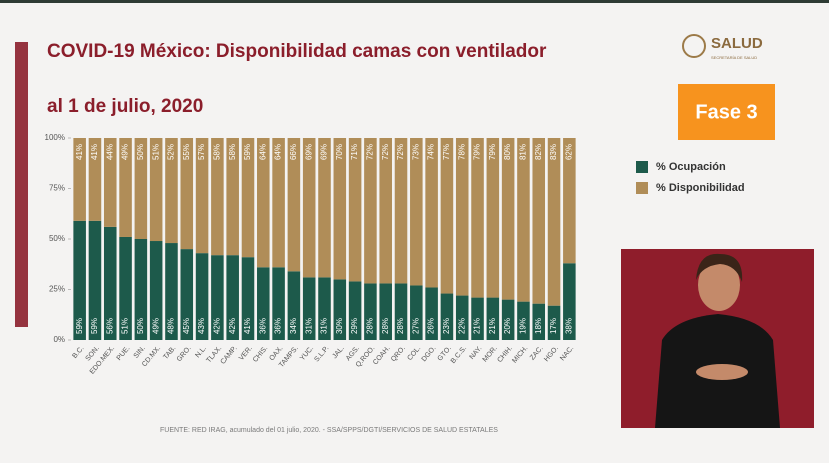  Describe the element at coordinates (507, 326) in the screenshot. I see `value-label: 20%` at that location.